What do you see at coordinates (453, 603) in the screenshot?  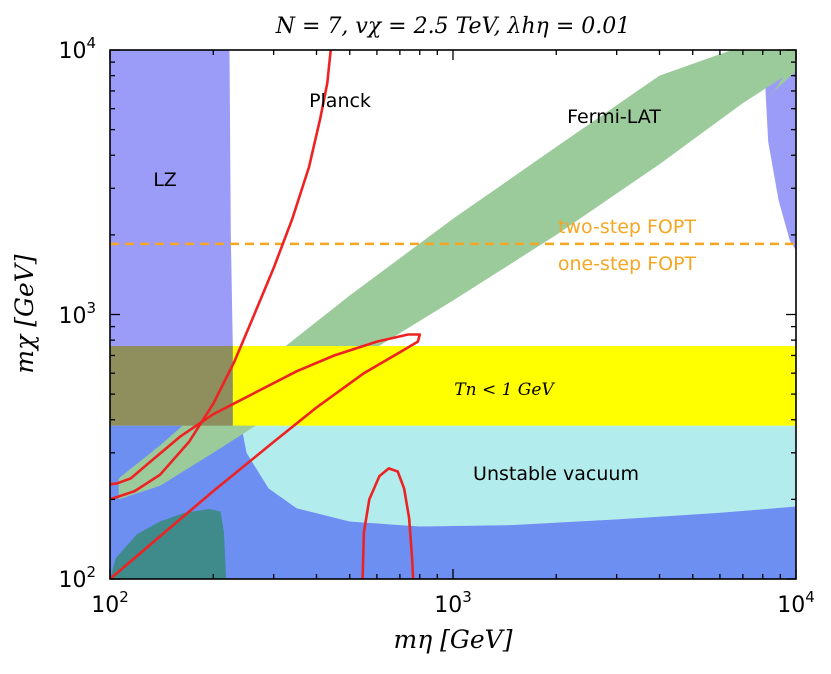 I see `x-tick-label-1e3: 10³` at bounding box center [453, 603].